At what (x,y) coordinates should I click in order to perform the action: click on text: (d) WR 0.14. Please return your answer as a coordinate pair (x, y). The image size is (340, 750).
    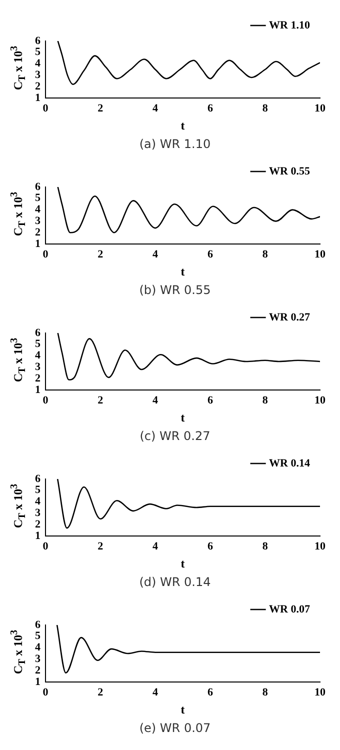
    Looking at the image, I should click on (175, 581).